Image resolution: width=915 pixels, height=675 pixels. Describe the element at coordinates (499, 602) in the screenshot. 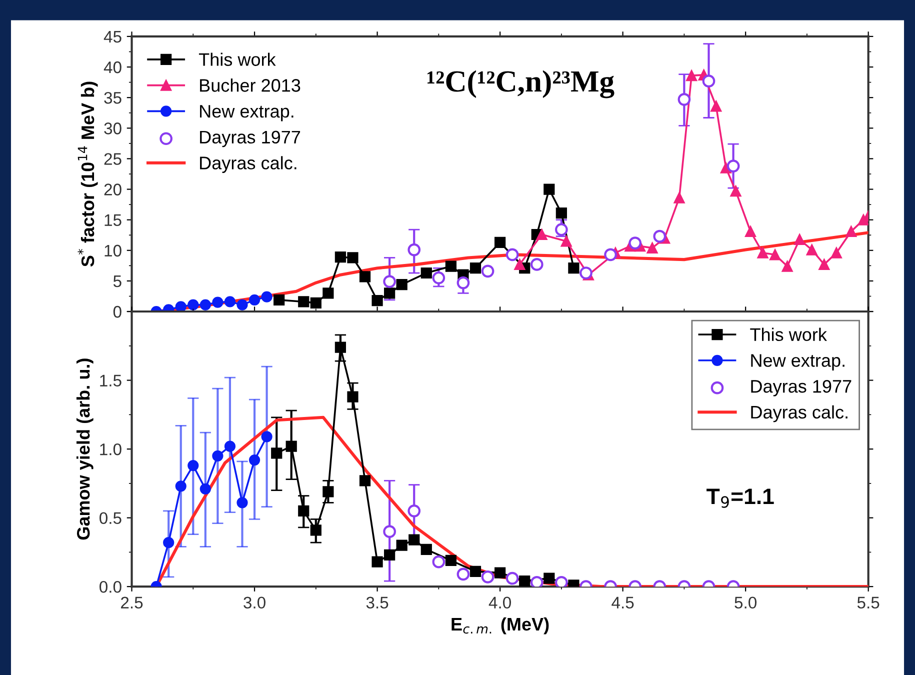

I see `x-tick-label: 4.0` at that location.